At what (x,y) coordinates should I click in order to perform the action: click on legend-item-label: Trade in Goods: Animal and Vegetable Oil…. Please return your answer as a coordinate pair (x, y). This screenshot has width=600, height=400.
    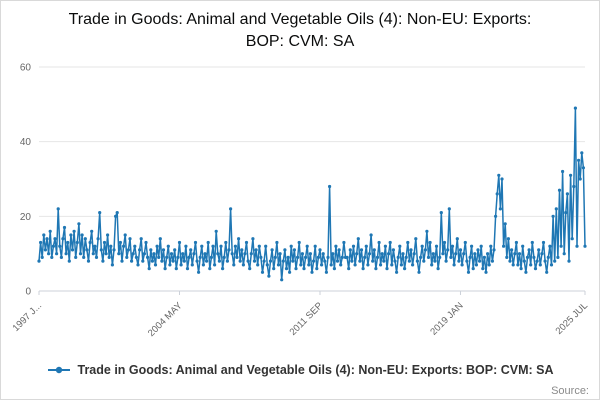
    Looking at the image, I should click on (315, 370).